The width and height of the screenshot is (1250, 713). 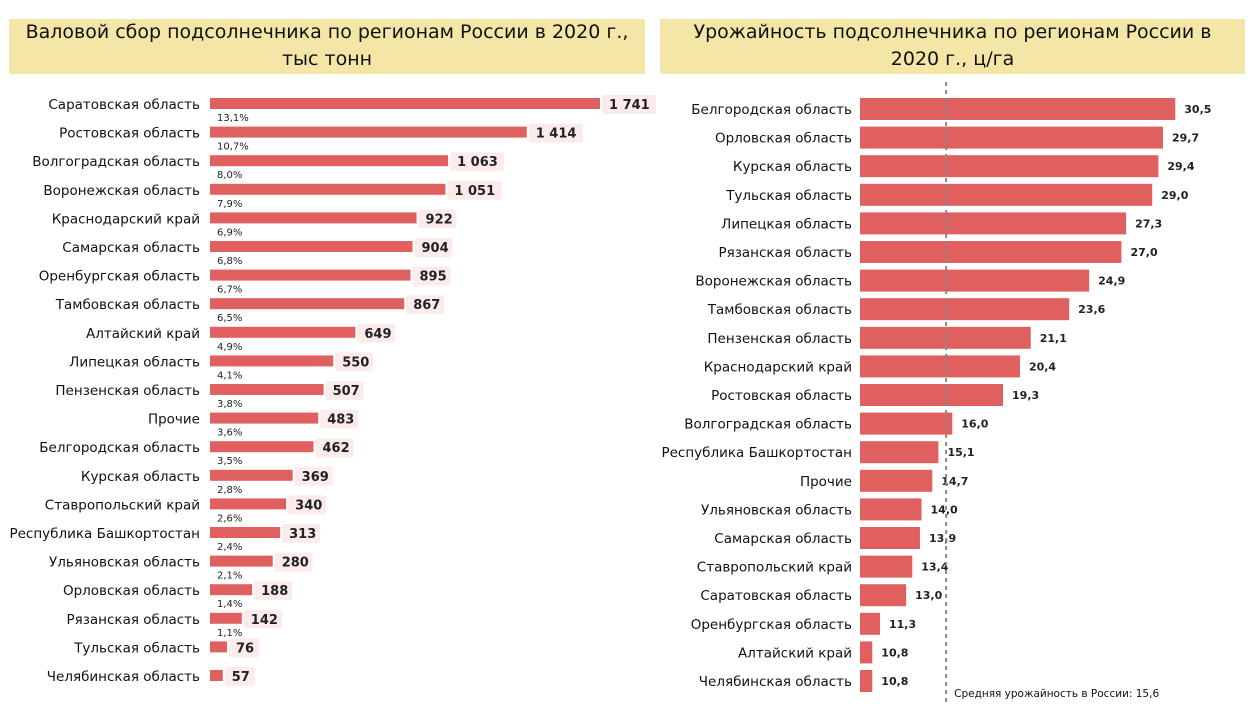 I want to click on value-label: 14,0, so click(x=944, y=509).